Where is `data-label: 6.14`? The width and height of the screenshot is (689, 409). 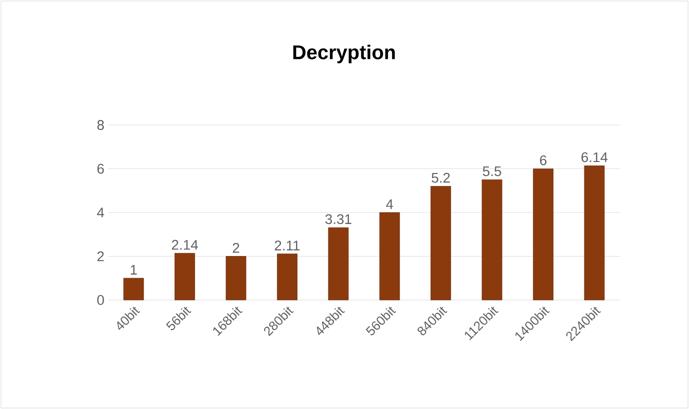
data-label: 6.14 is located at coordinates (595, 157).